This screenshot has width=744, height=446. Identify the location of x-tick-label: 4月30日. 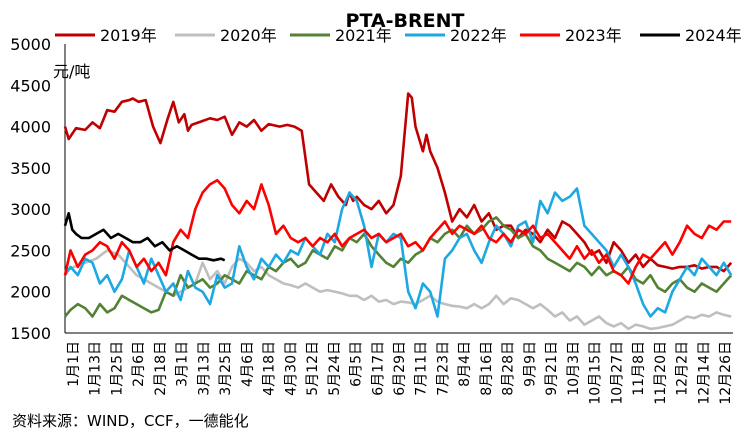
(291, 368).